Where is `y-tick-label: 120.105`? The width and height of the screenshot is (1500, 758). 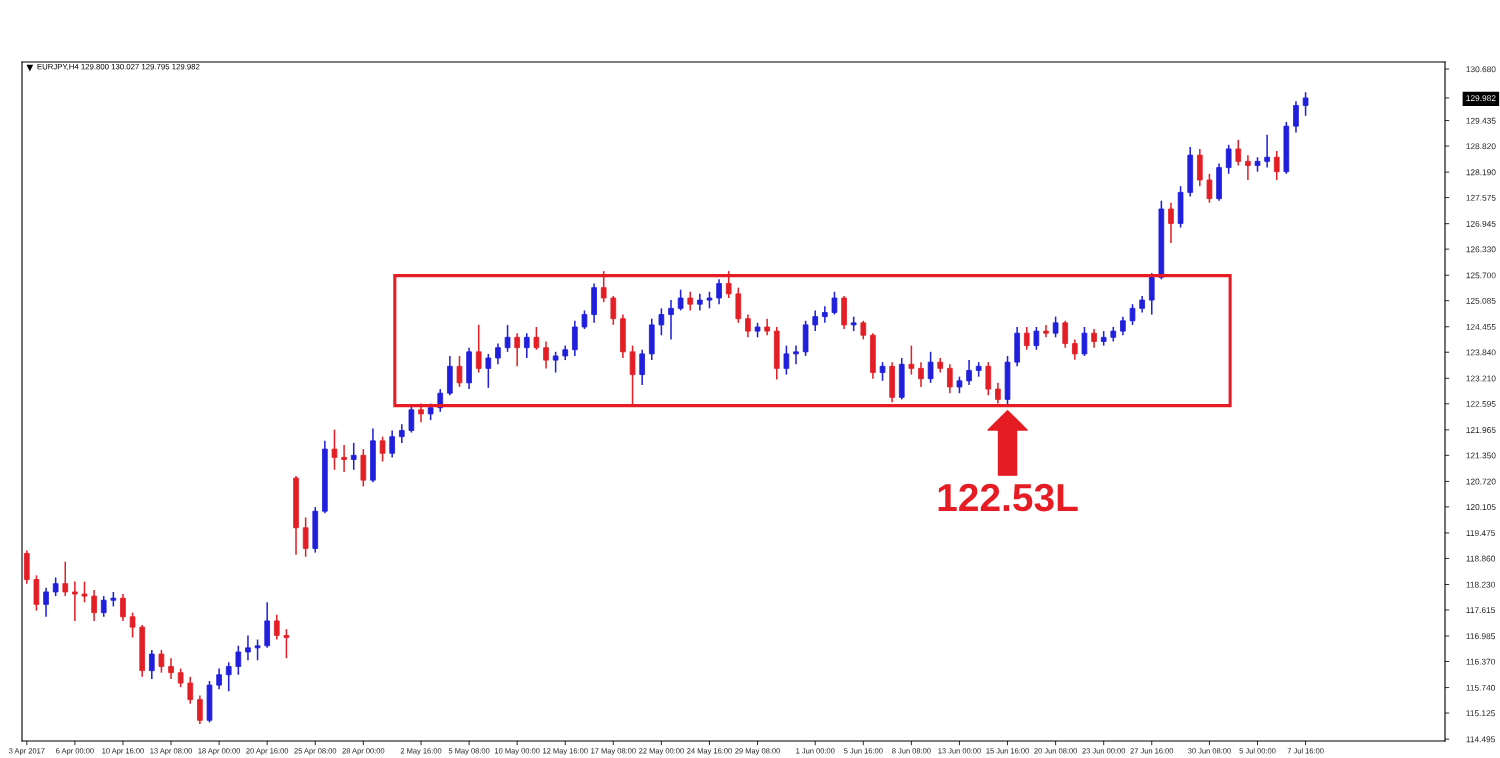 y-tick-label: 120.105 is located at coordinates (1481, 507).